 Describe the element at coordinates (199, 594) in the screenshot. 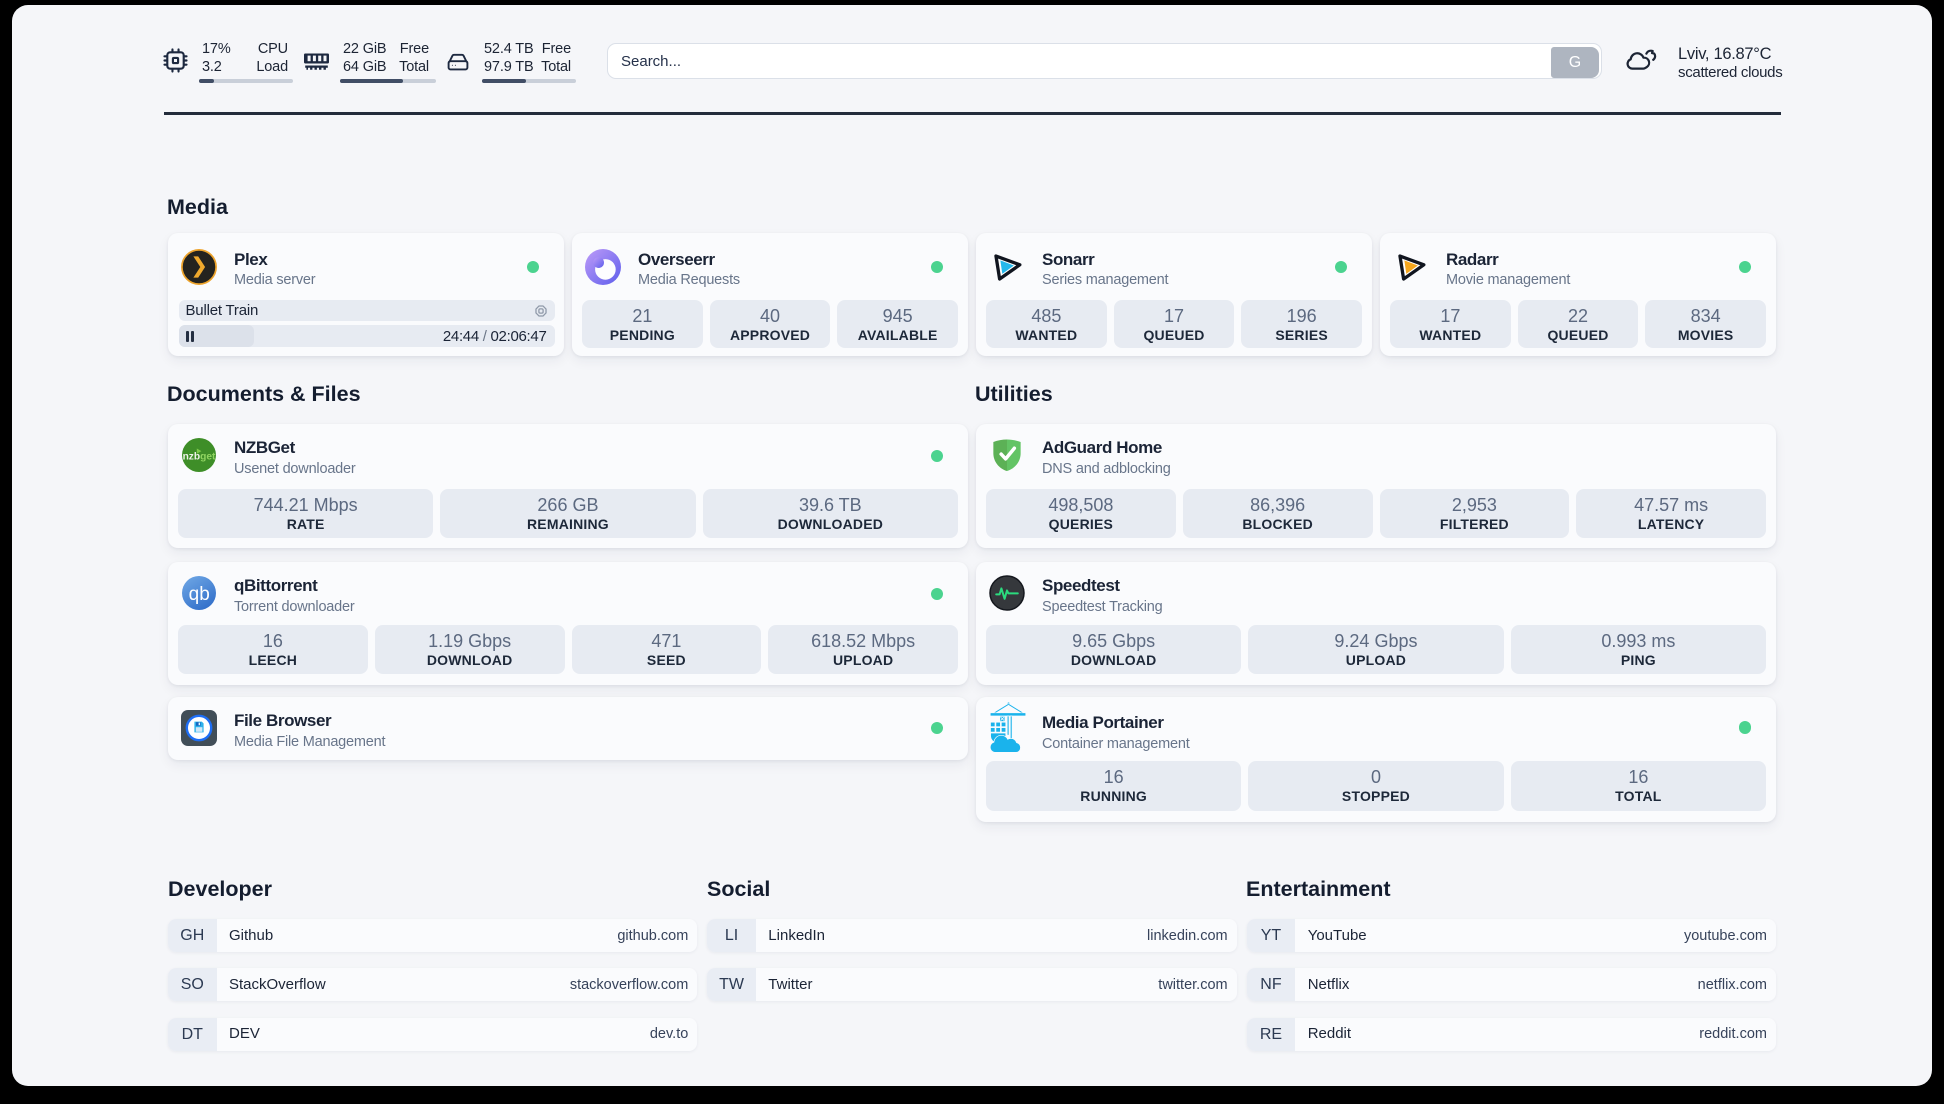

I see `svg-text: qb` at that location.